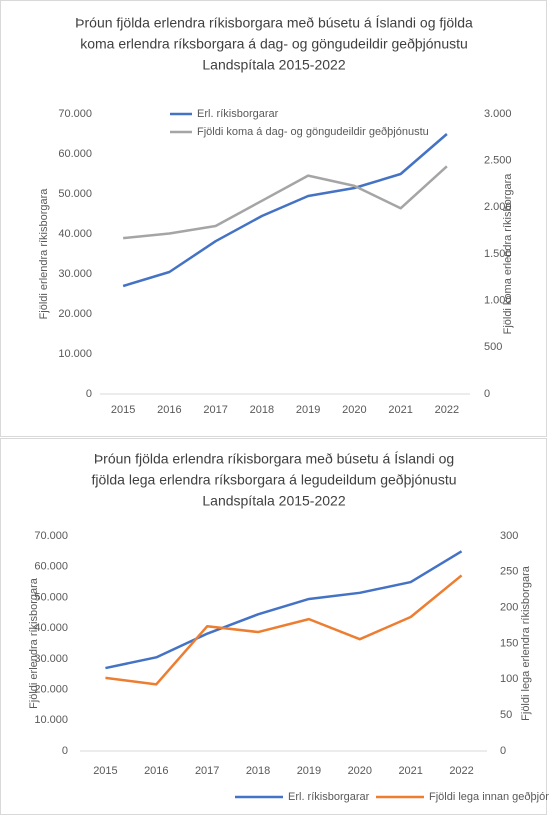 The width and height of the screenshot is (549, 816). What do you see at coordinates (498, 114) in the screenshot?
I see `y2-tick-label: 3.000` at bounding box center [498, 114].